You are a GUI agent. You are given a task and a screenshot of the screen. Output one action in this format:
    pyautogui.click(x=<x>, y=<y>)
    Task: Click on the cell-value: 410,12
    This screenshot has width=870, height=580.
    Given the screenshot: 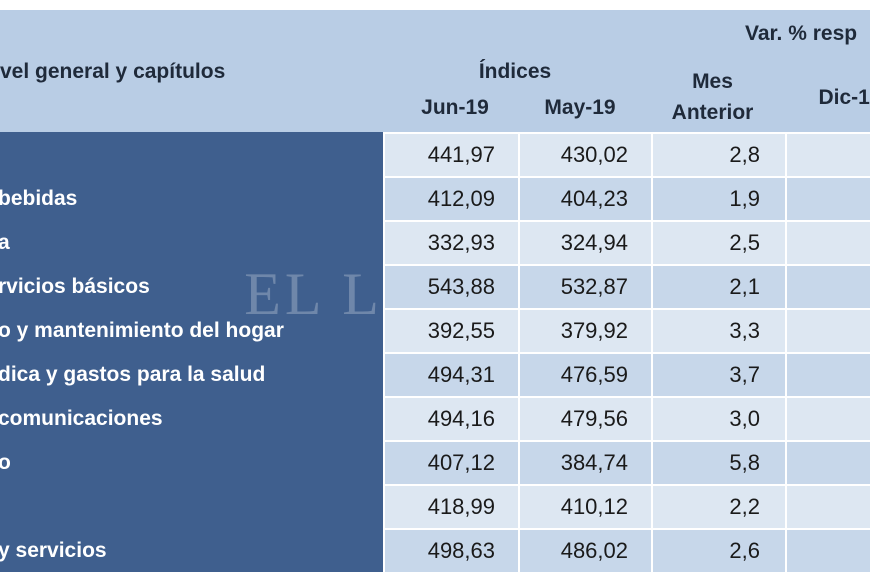 What is the action you would take?
    pyautogui.click(x=594, y=506)
    